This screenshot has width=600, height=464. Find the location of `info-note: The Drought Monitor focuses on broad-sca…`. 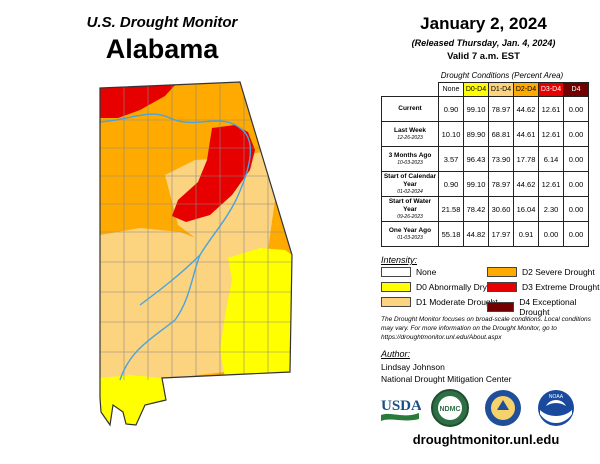

info-note: The Drought Monitor focuses on broad-sca… is located at coordinates (486, 328).